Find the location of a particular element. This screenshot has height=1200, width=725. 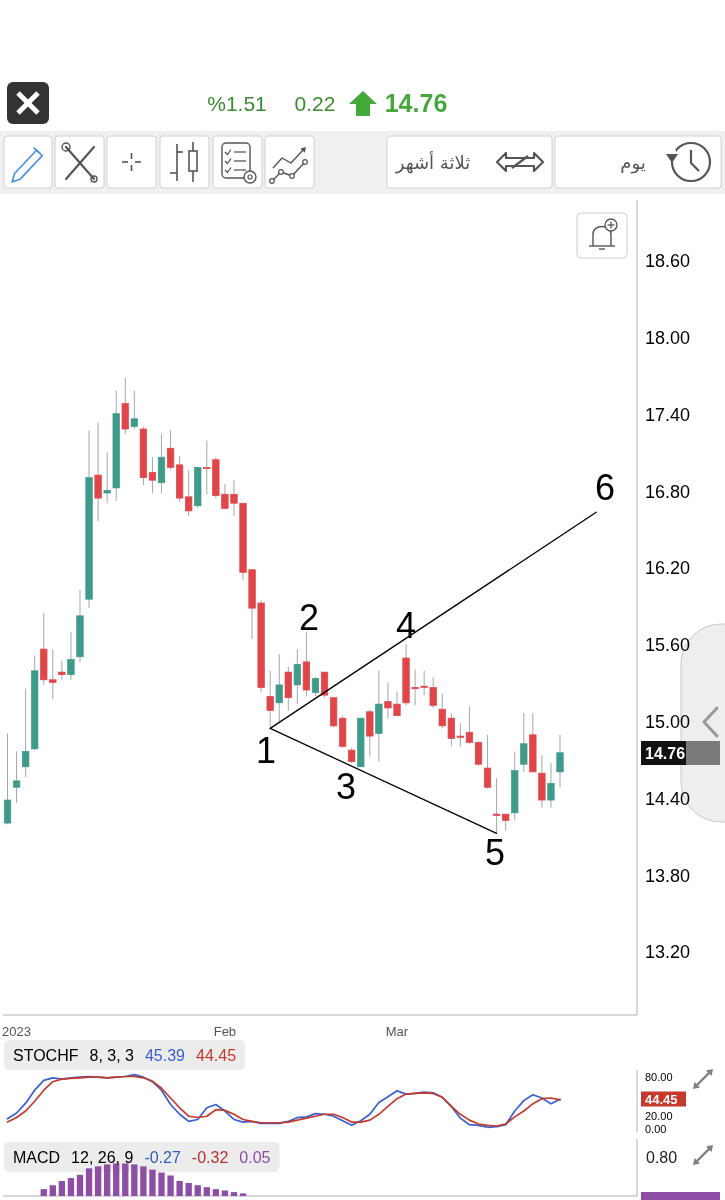

annotation: 2 is located at coordinates (309, 617).